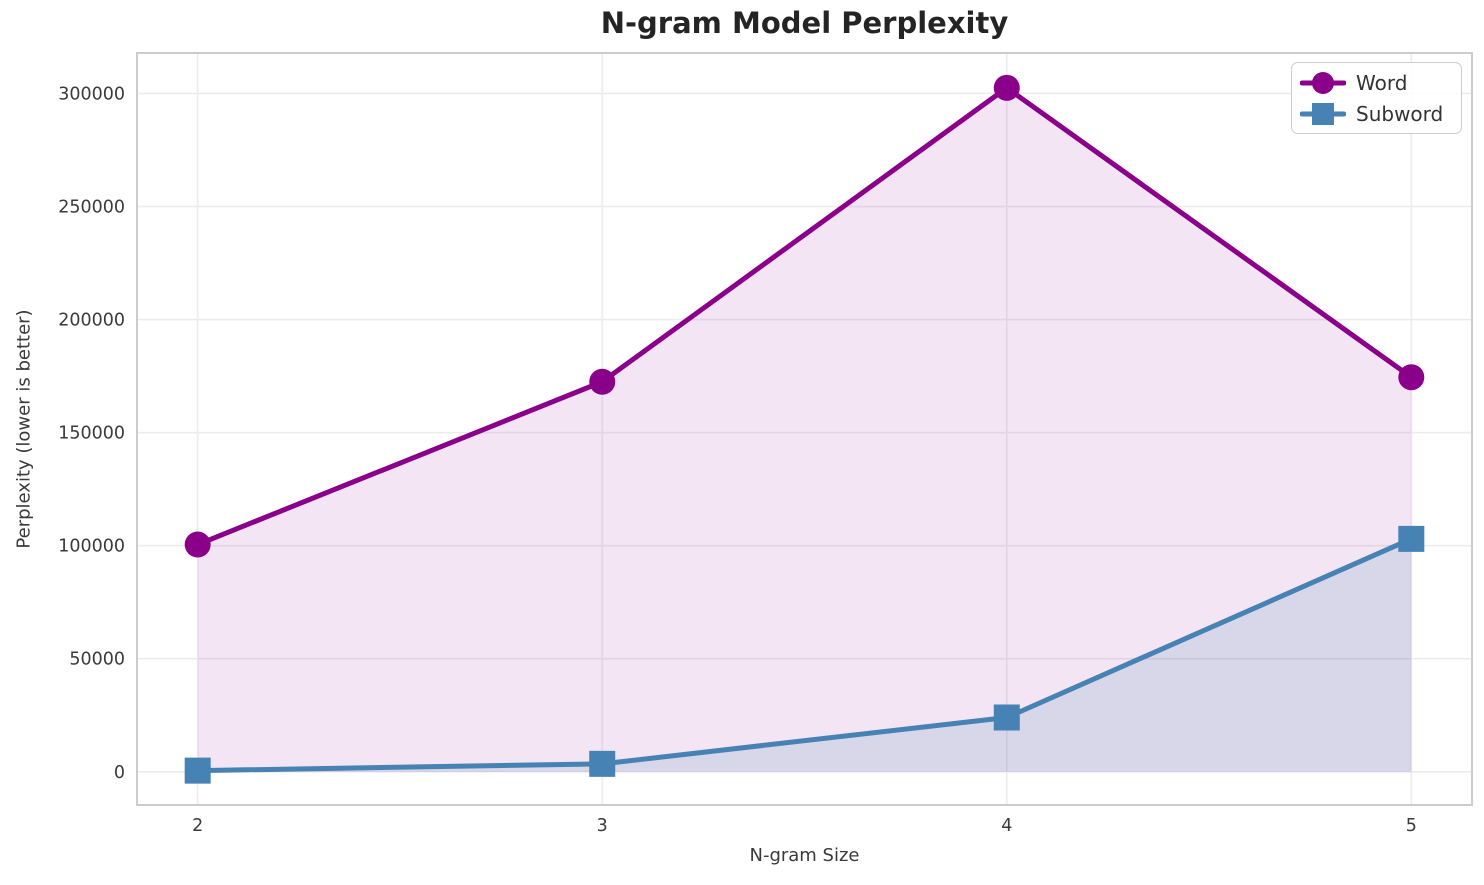 This screenshot has width=1484, height=885. Describe the element at coordinates (197, 826) in the screenshot. I see `x-tick-label: 2` at that location.